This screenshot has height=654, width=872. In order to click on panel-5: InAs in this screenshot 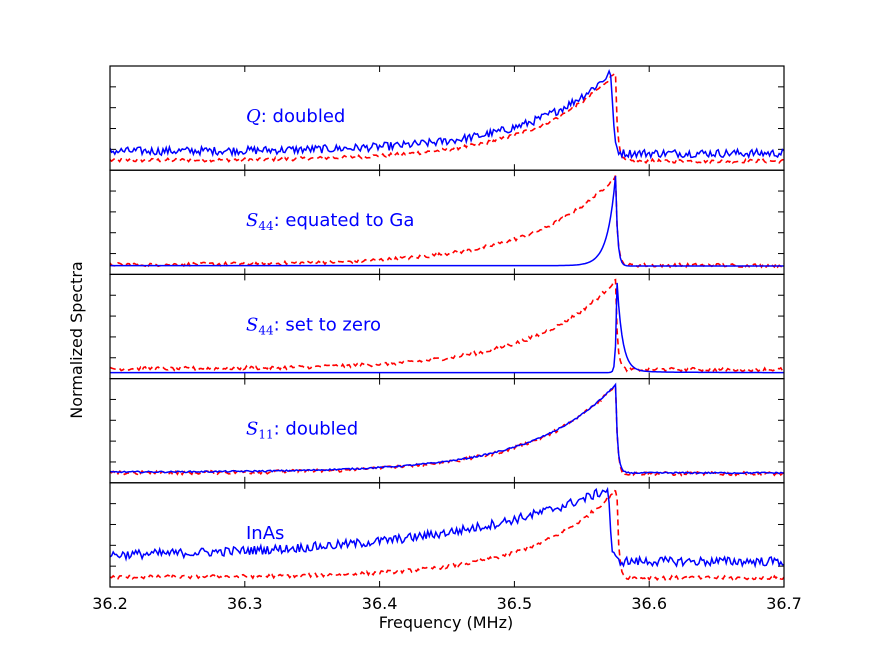, I will do `click(447, 535)`.